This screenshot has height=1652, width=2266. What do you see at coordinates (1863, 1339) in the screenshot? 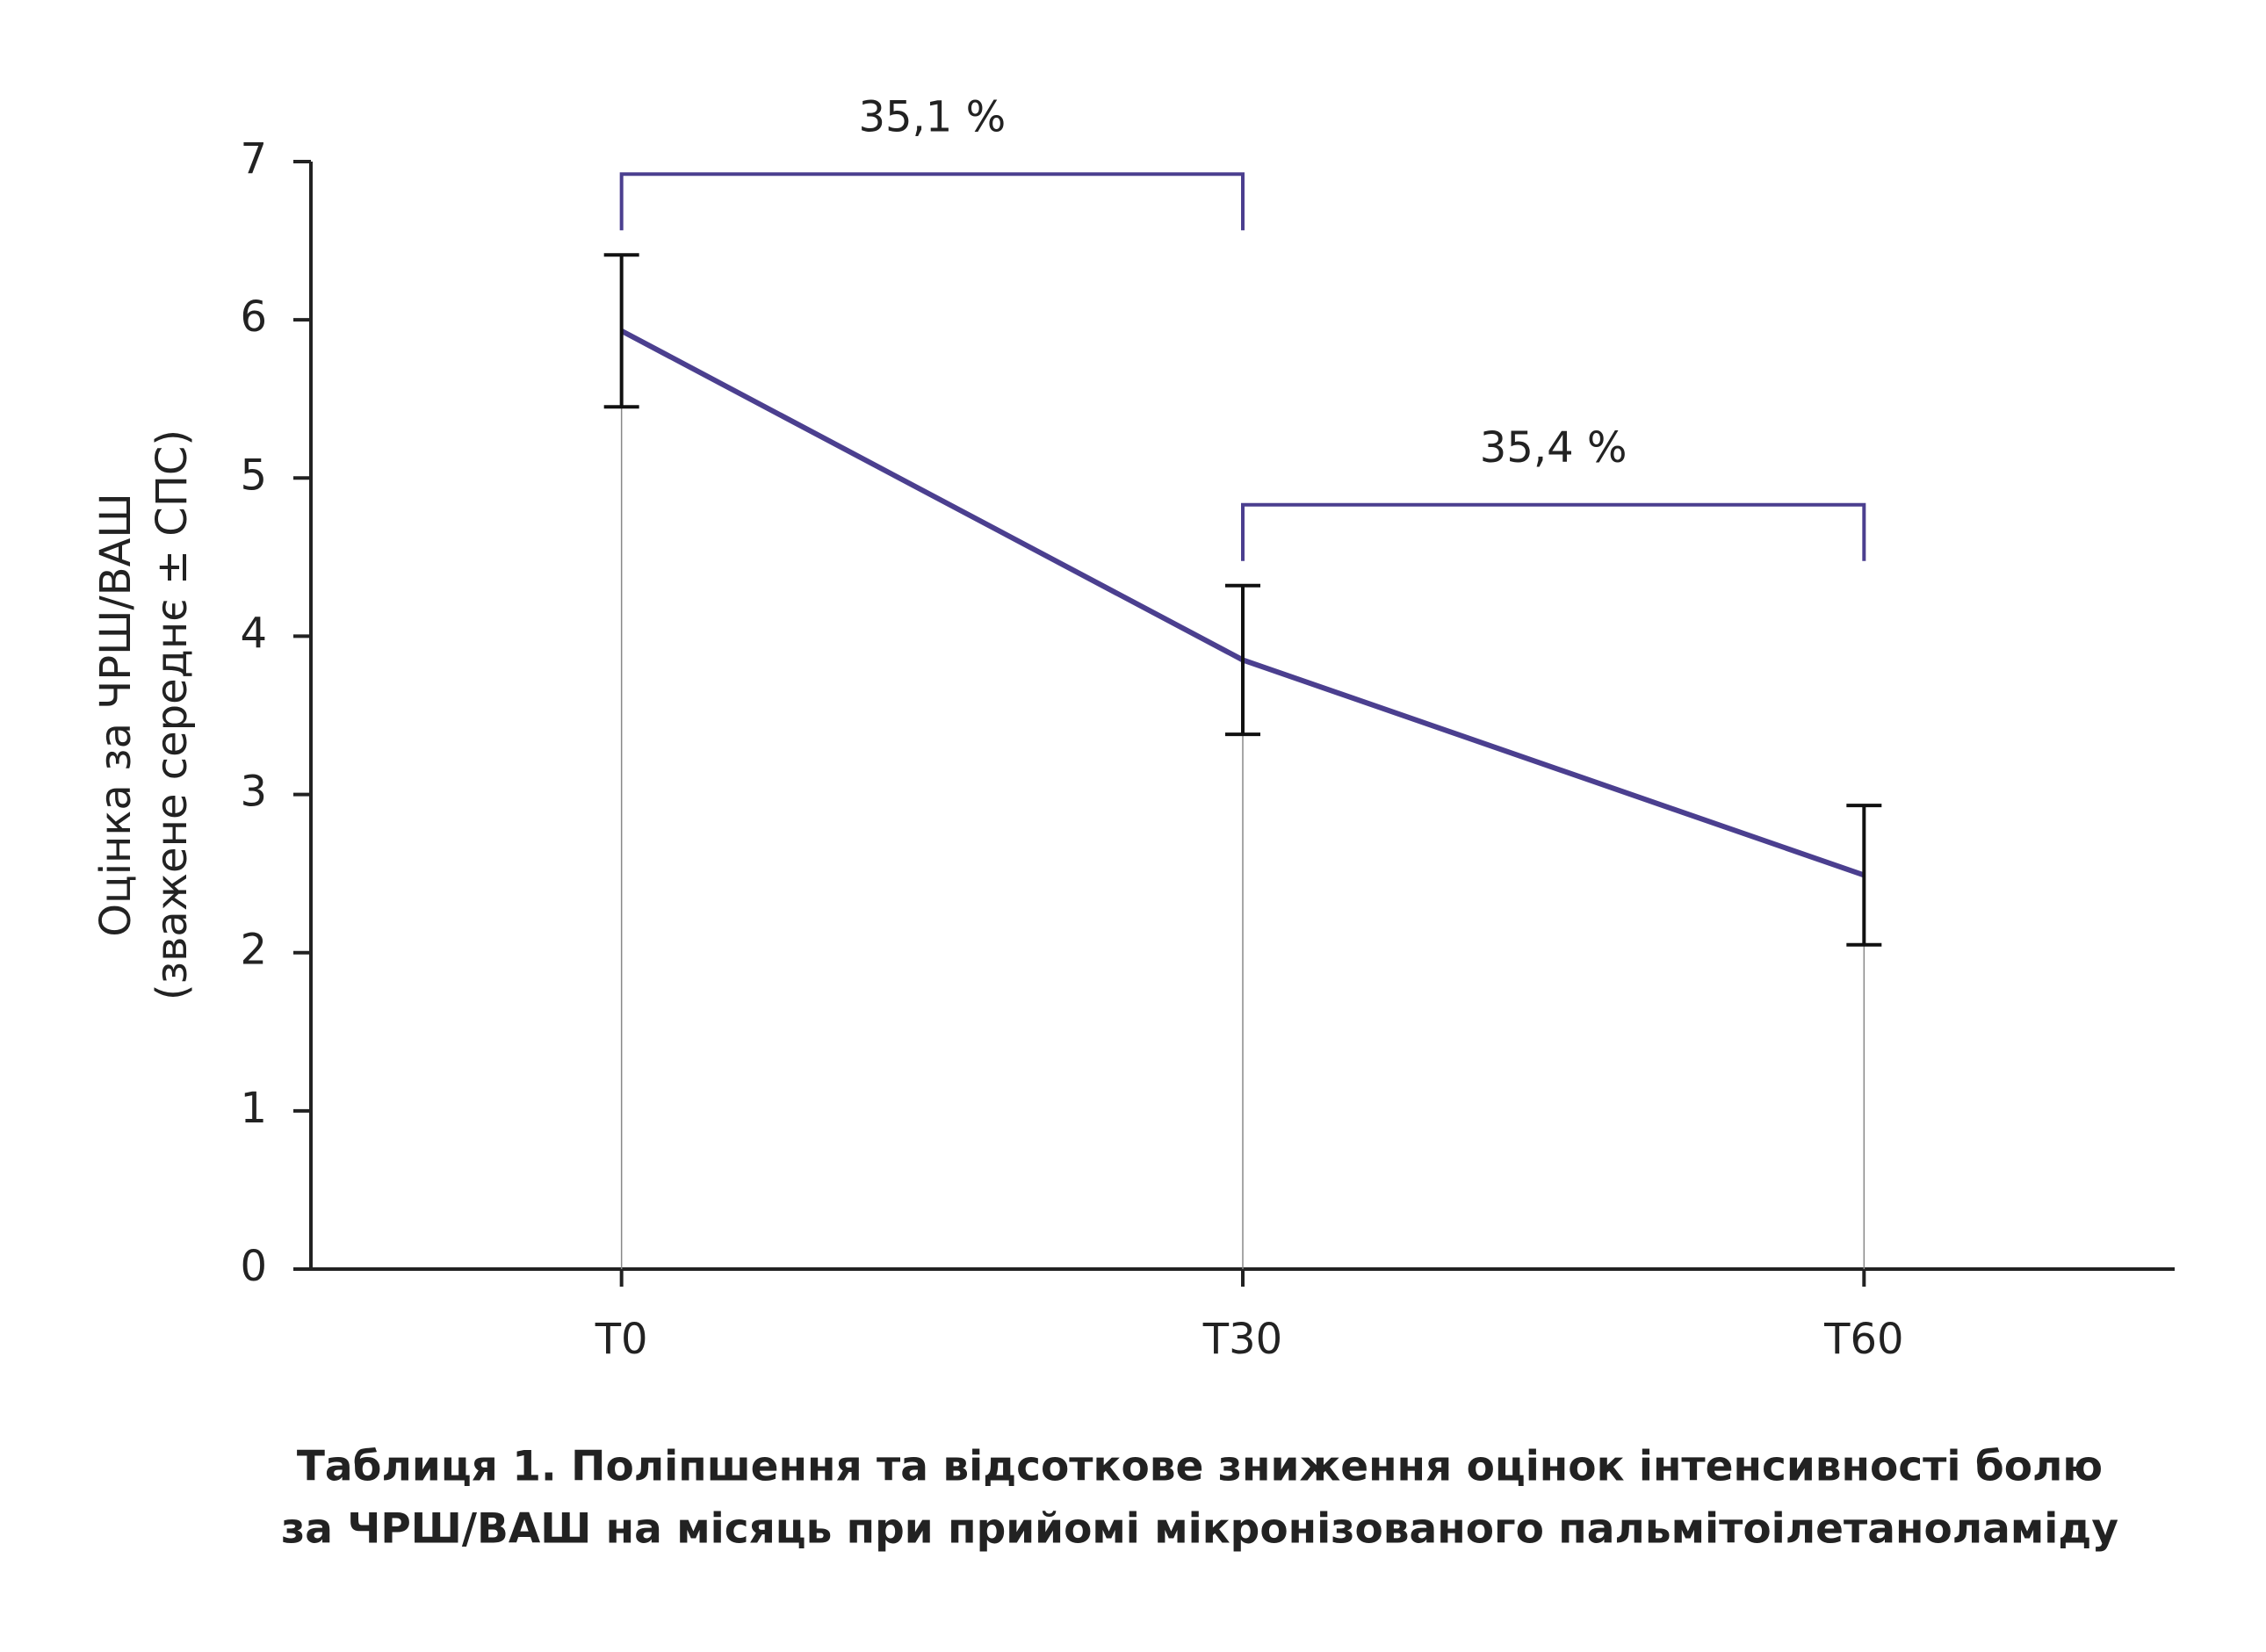
I see `x-tick-label: T60` at bounding box center [1863, 1339].